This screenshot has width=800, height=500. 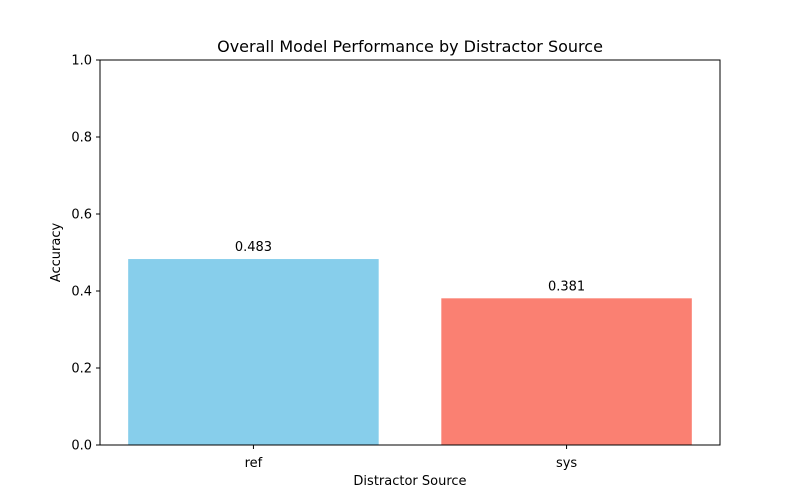 I want to click on data-label-ref: 0.483, so click(x=253, y=247).